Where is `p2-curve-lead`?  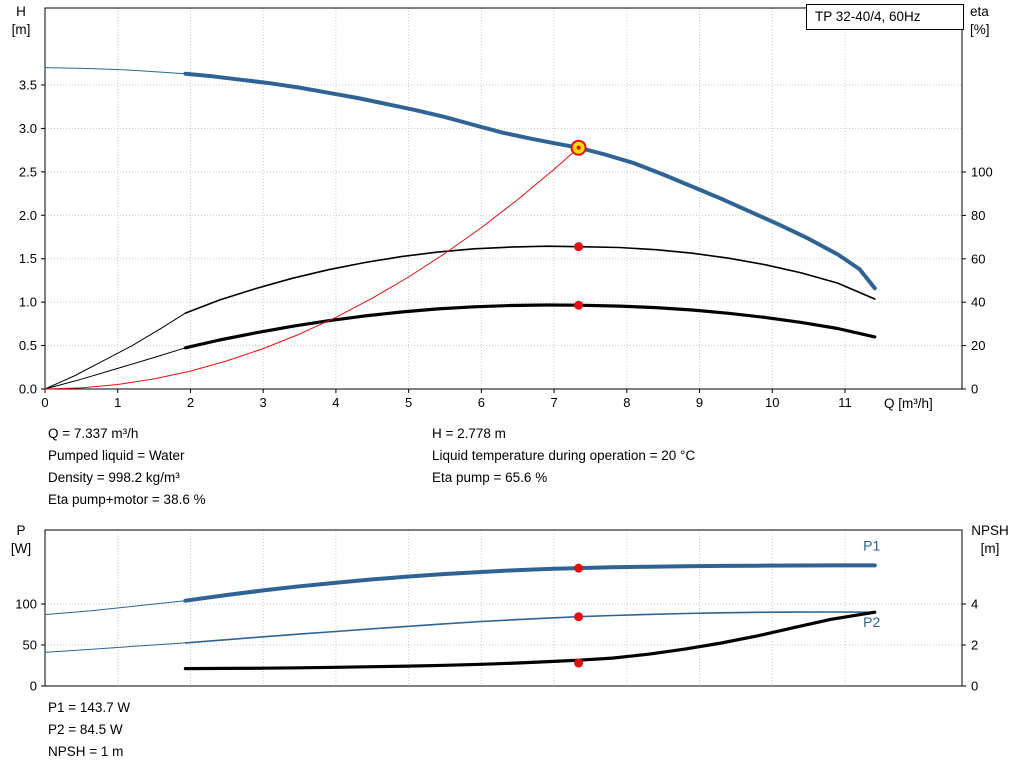 p2-curve-lead is located at coordinates (115, 647).